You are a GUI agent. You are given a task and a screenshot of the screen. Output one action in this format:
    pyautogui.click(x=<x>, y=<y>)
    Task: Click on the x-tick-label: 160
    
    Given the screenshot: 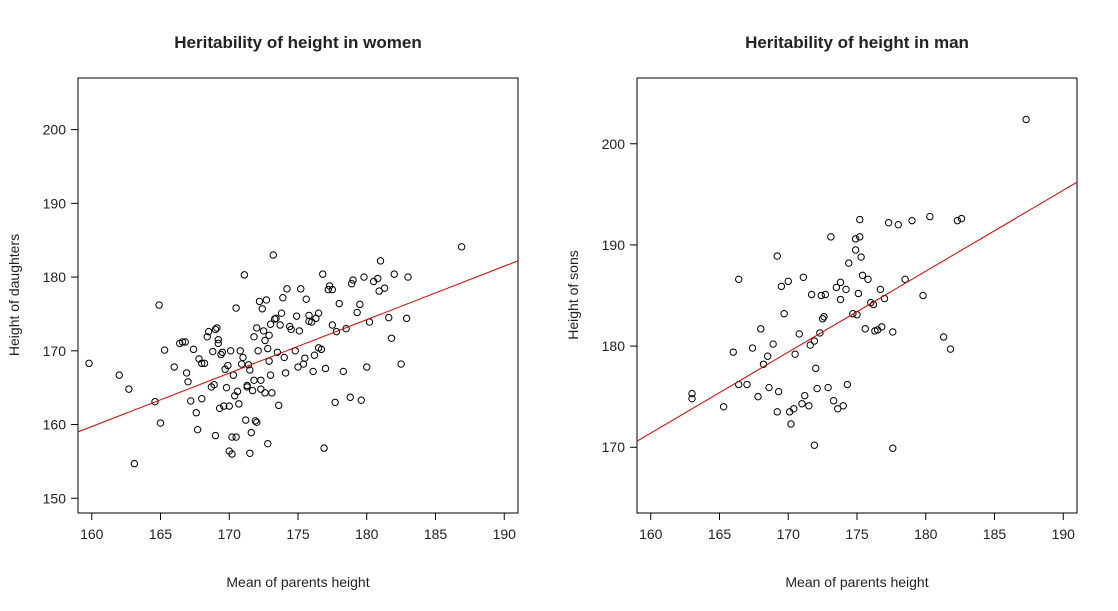 What is the action you would take?
    pyautogui.click(x=92, y=534)
    